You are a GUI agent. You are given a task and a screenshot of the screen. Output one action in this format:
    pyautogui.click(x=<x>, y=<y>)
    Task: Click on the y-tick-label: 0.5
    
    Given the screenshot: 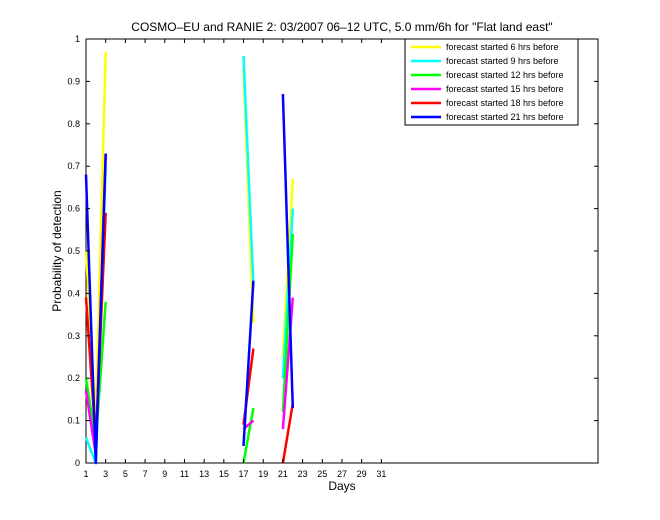 What is the action you would take?
    pyautogui.click(x=73, y=251)
    